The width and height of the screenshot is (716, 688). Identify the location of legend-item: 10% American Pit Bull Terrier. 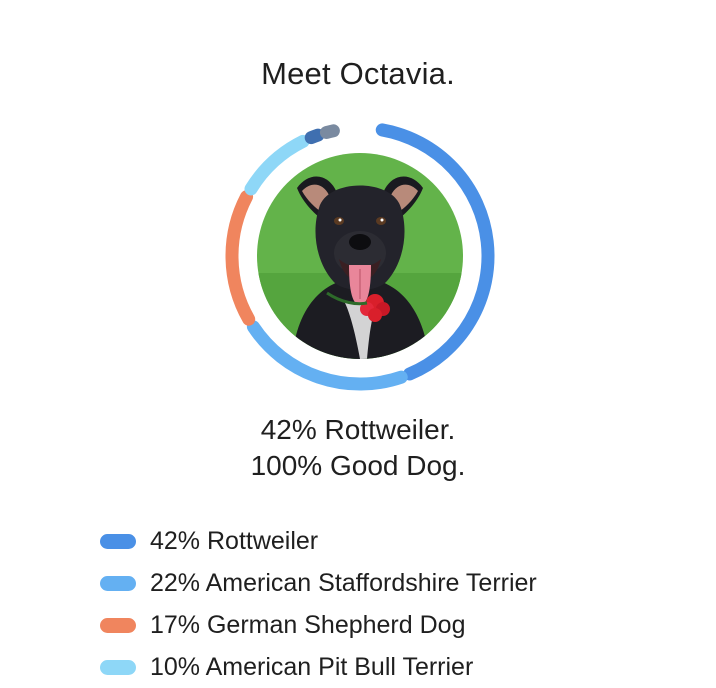
(400, 667).